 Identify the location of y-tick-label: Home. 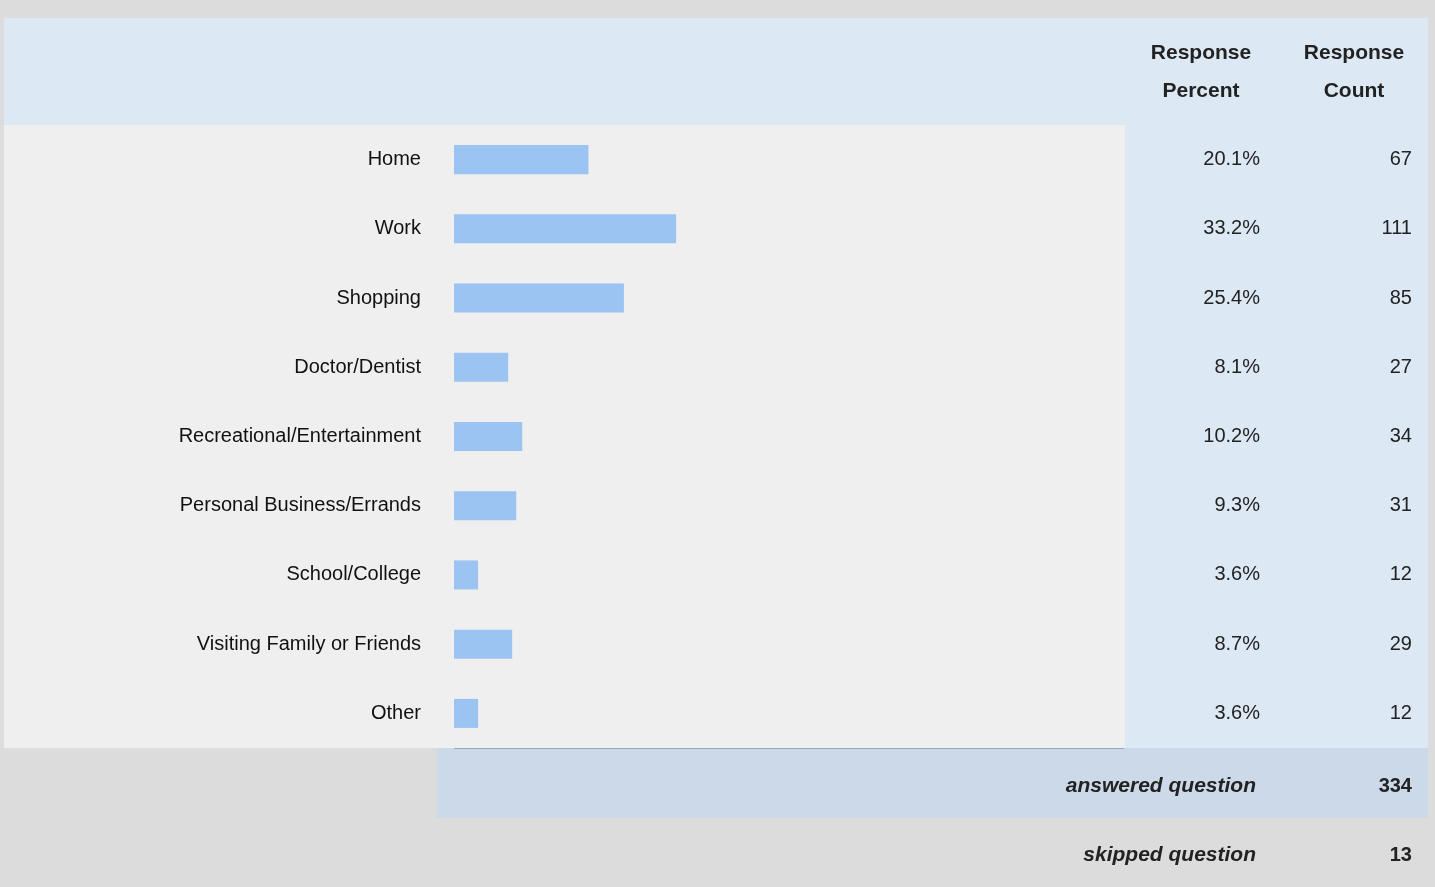
(394, 158).